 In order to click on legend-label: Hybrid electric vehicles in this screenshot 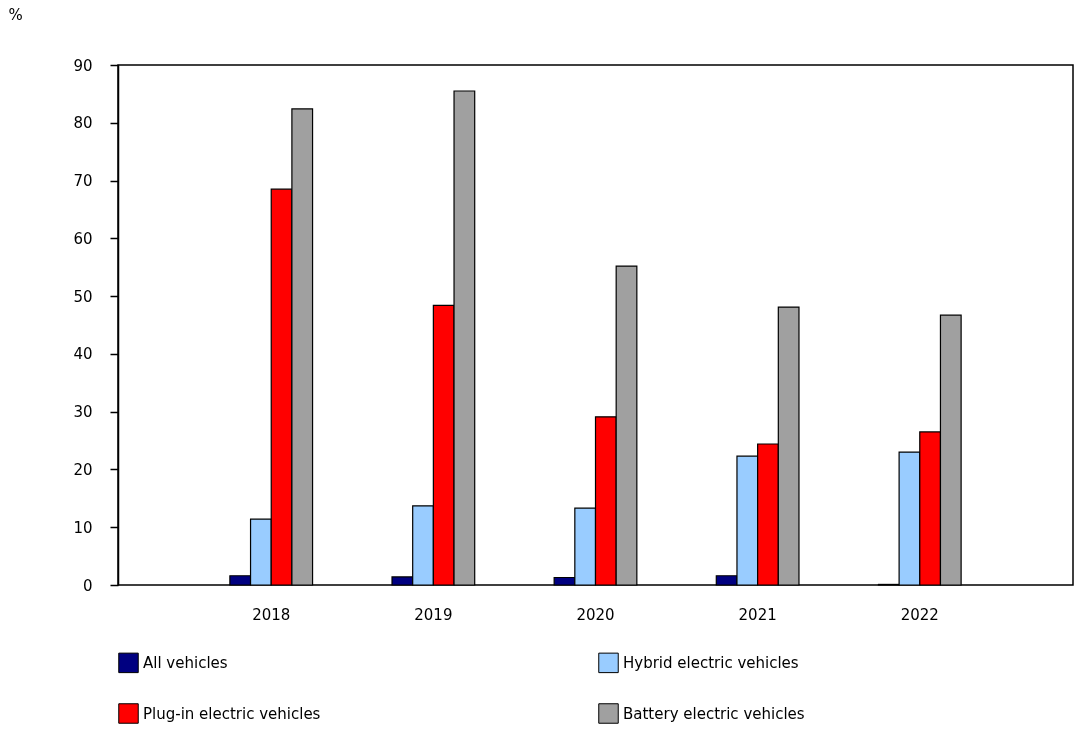, I will do `click(711, 662)`.